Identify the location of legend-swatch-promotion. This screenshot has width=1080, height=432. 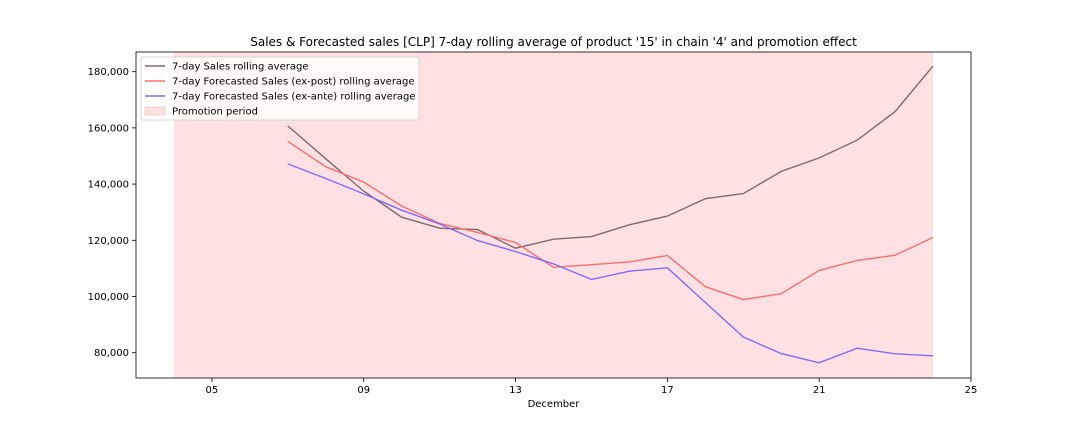
(155, 111).